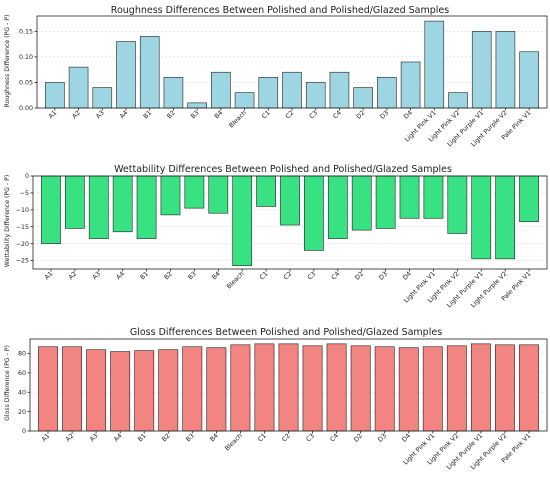 This screenshot has height=477, width=550. Describe the element at coordinates (234, 442) in the screenshot. I see `gloss-x-tick-label: Bleach` at that location.